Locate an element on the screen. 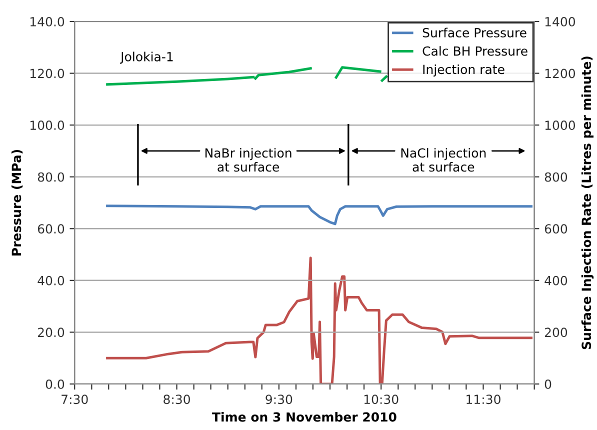  y2-tick-label: 1000 is located at coordinates (560, 125).